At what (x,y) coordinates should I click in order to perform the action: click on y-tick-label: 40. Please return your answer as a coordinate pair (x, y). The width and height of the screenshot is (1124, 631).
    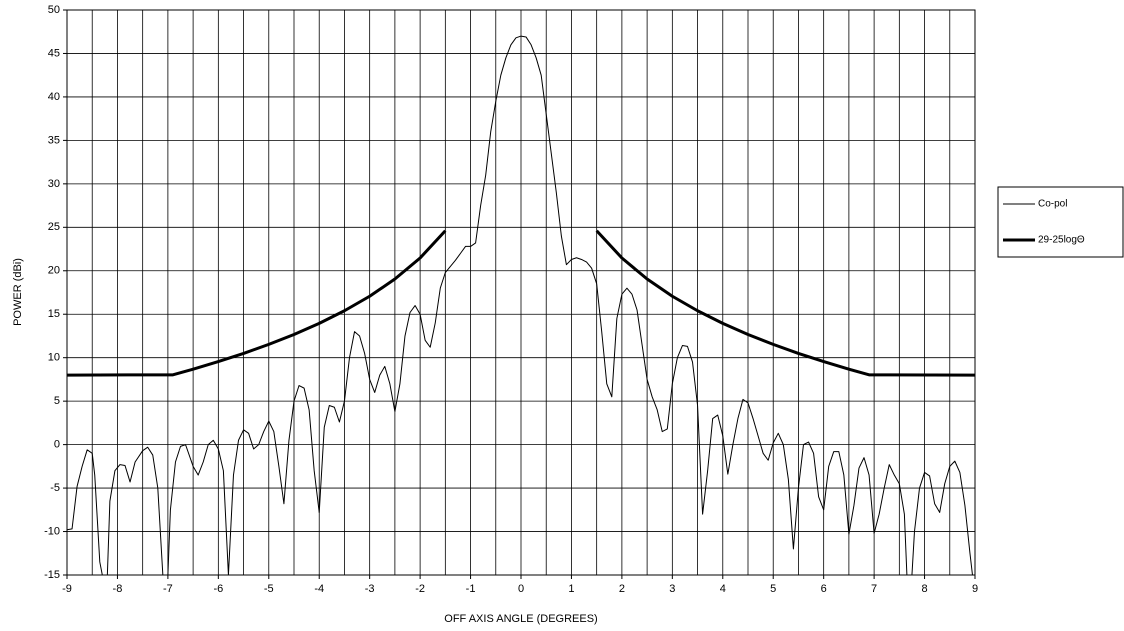
    Looking at the image, I should click on (54, 97).